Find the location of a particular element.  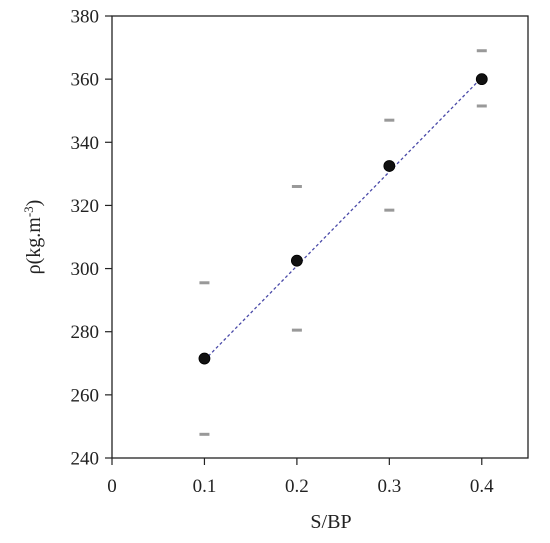

y-tick-label: 280 is located at coordinates (85, 332).